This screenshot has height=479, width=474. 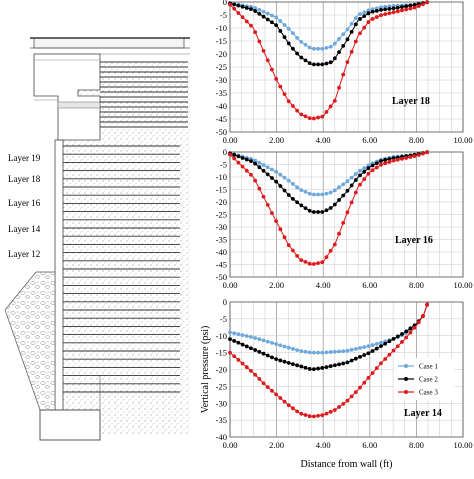 What do you see at coordinates (24, 229) in the screenshot?
I see `layer-label-14: Layer 14` at bounding box center [24, 229].